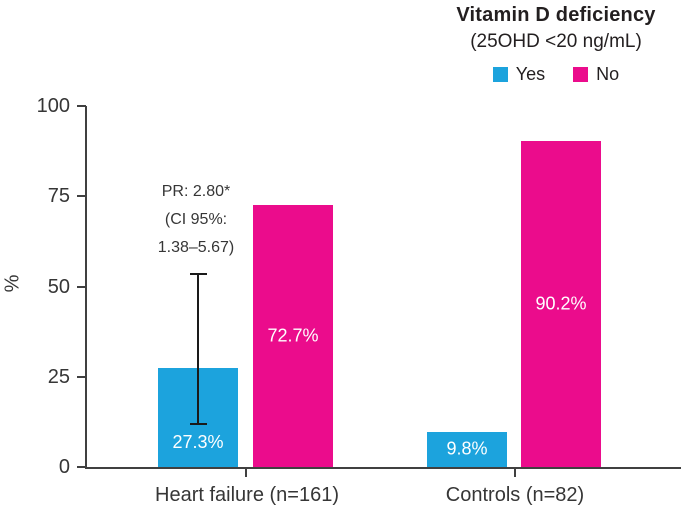 Image resolution: width=681 pixels, height=515 pixels. I want to click on error-bar-bottom-cap, so click(198, 423).